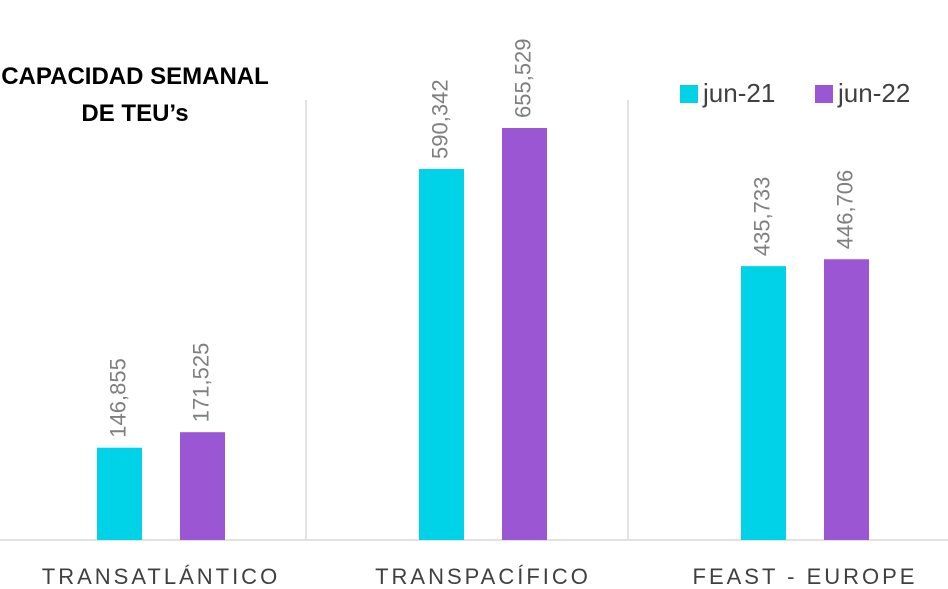  Describe the element at coordinates (161, 576) in the screenshot. I see `x-tick-label: TRANSATLÁNTICO` at that location.